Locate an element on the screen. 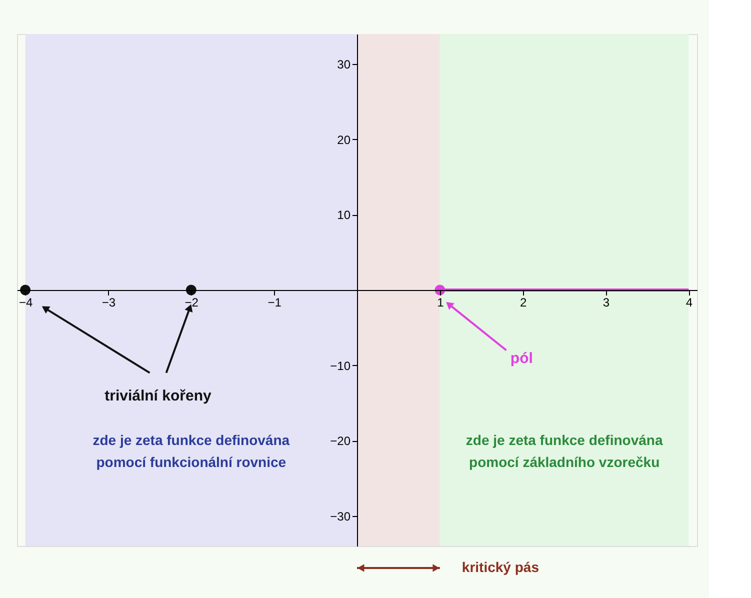  x-tick-label: 3 is located at coordinates (606, 303).